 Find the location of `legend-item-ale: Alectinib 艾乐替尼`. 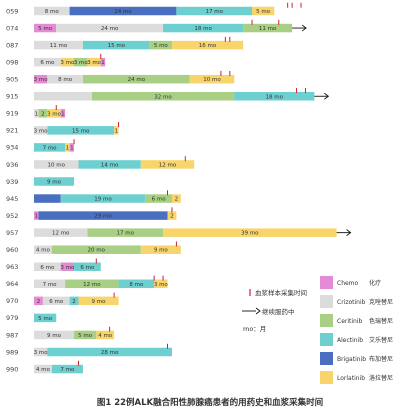

legend-item-ale: Alectinib 艾乐替尼 is located at coordinates (356, 339).